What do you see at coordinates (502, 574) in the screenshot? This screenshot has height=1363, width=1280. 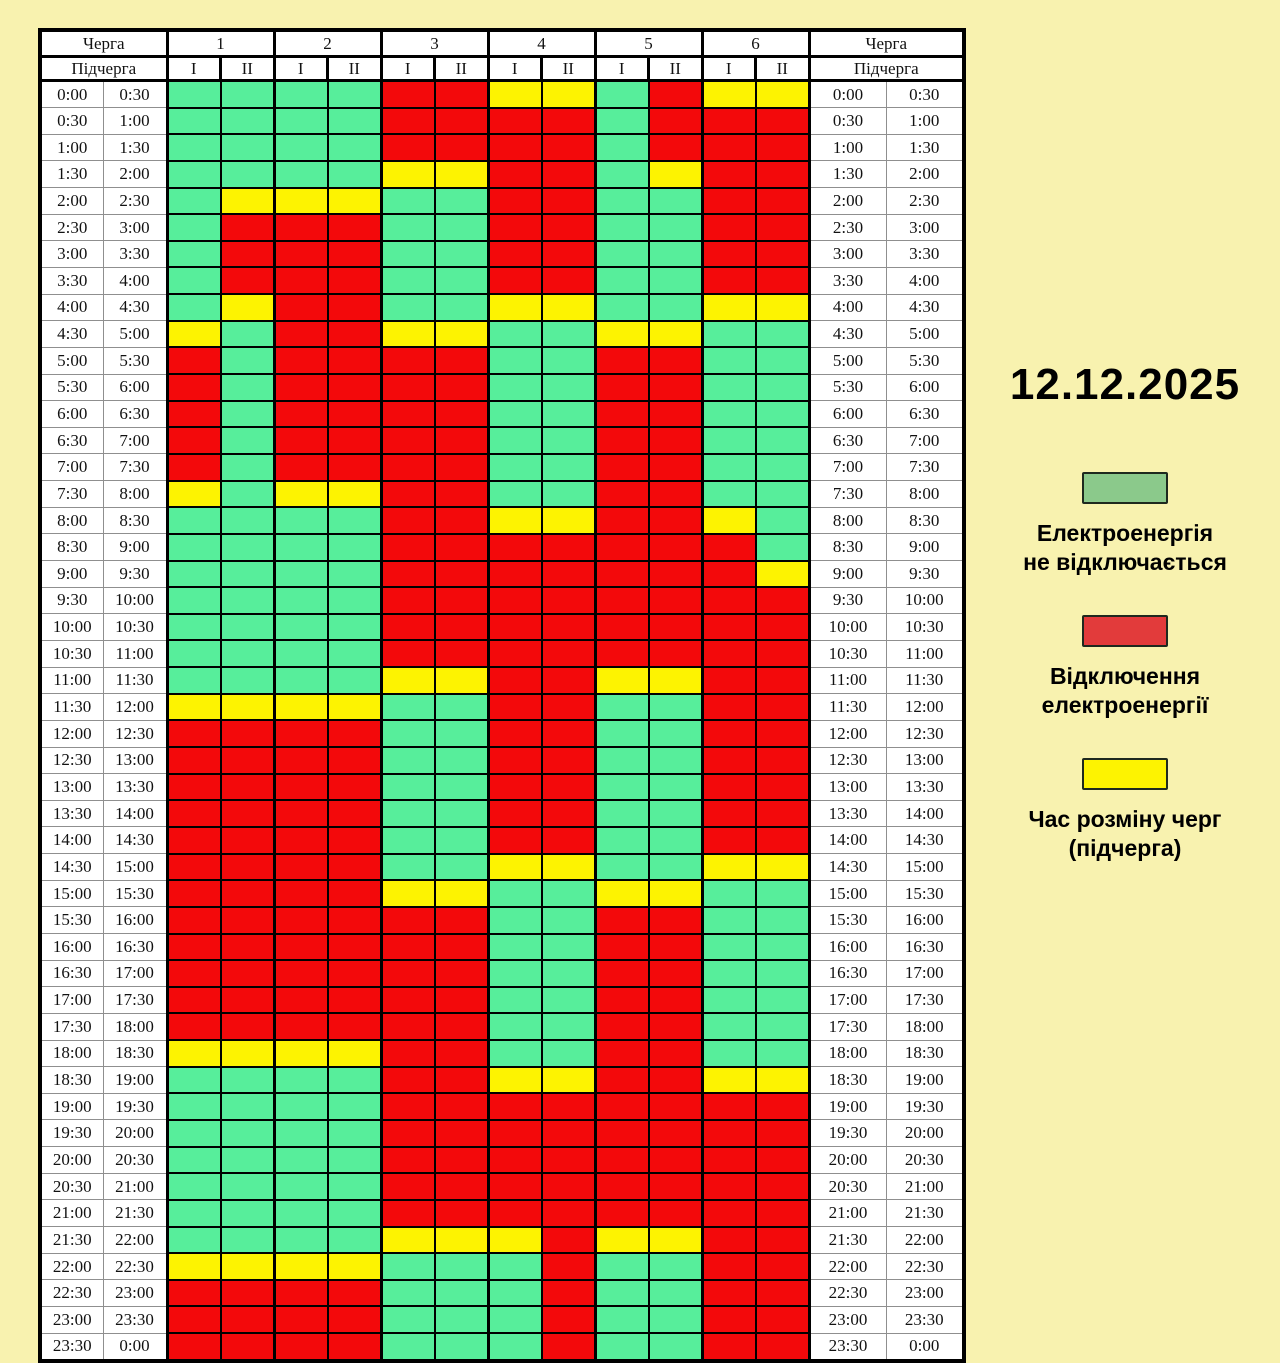 I see `schedule-row: 9:00 9:30 9:00 9:30` at bounding box center [502, 574].